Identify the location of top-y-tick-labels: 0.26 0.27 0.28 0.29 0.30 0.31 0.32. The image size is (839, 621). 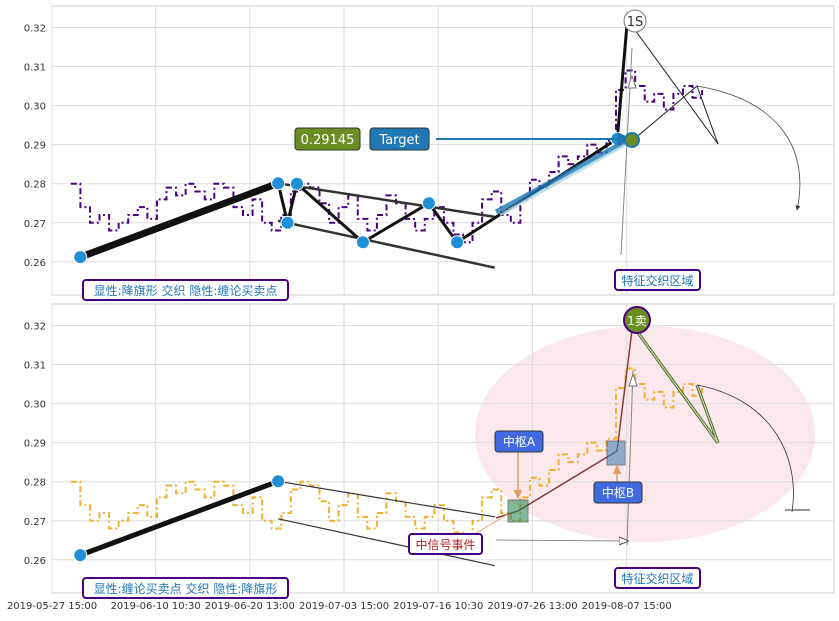
(35, 145).